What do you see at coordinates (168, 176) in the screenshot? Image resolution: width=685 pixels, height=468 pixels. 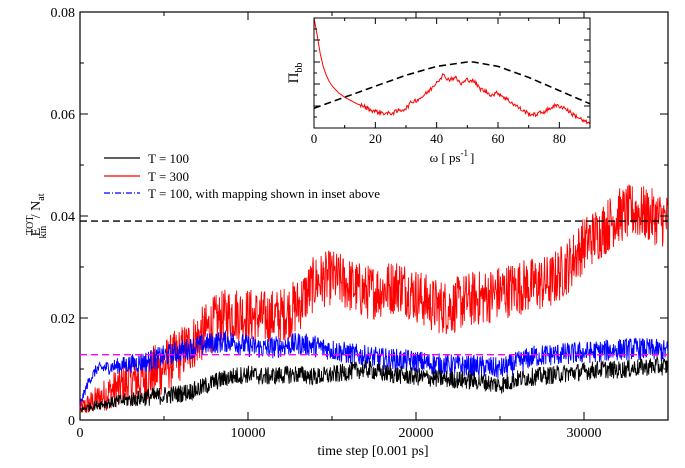 I see `legend-label-1: T = 300` at bounding box center [168, 176].